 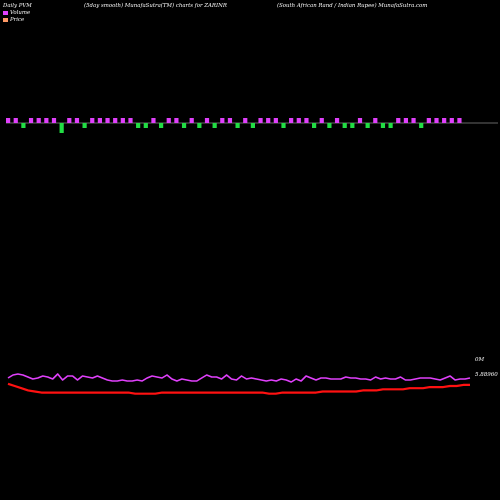 I want to click on legend-price-label: Price, so click(x=17, y=20).